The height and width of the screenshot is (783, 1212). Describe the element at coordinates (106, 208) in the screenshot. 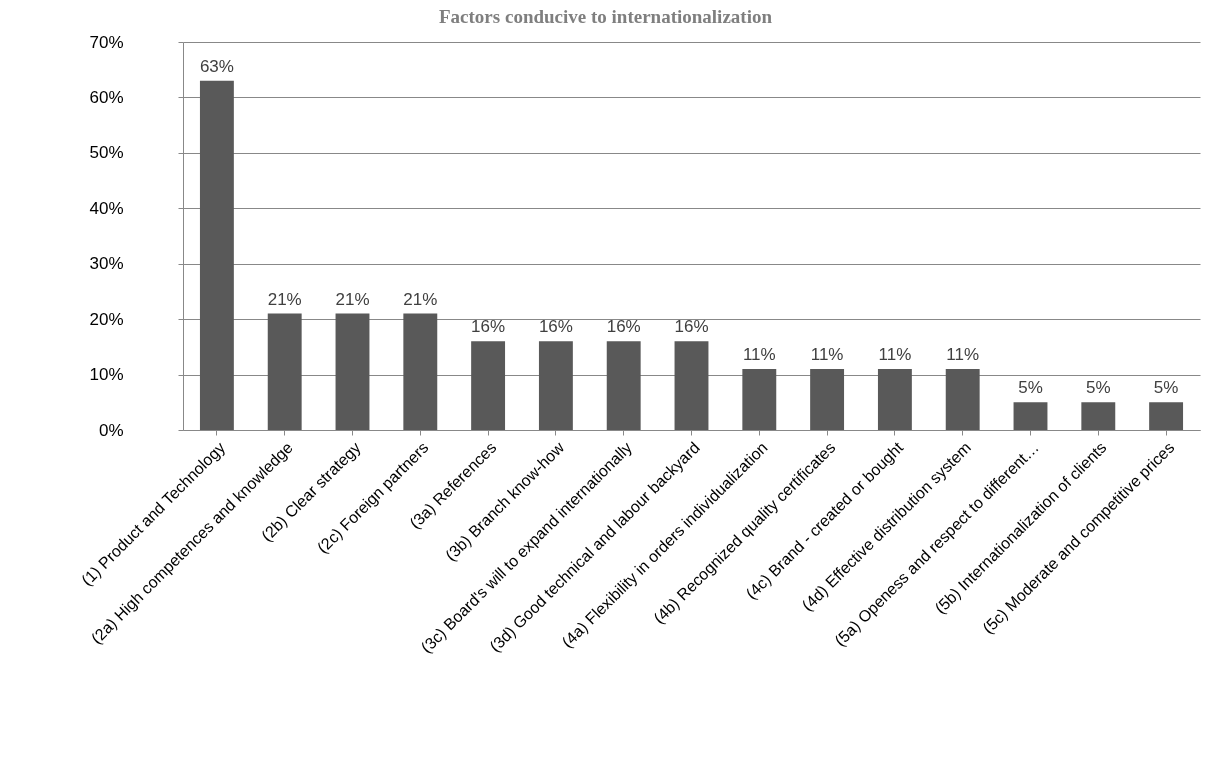

I see `y-tick-label: 40%` at that location.